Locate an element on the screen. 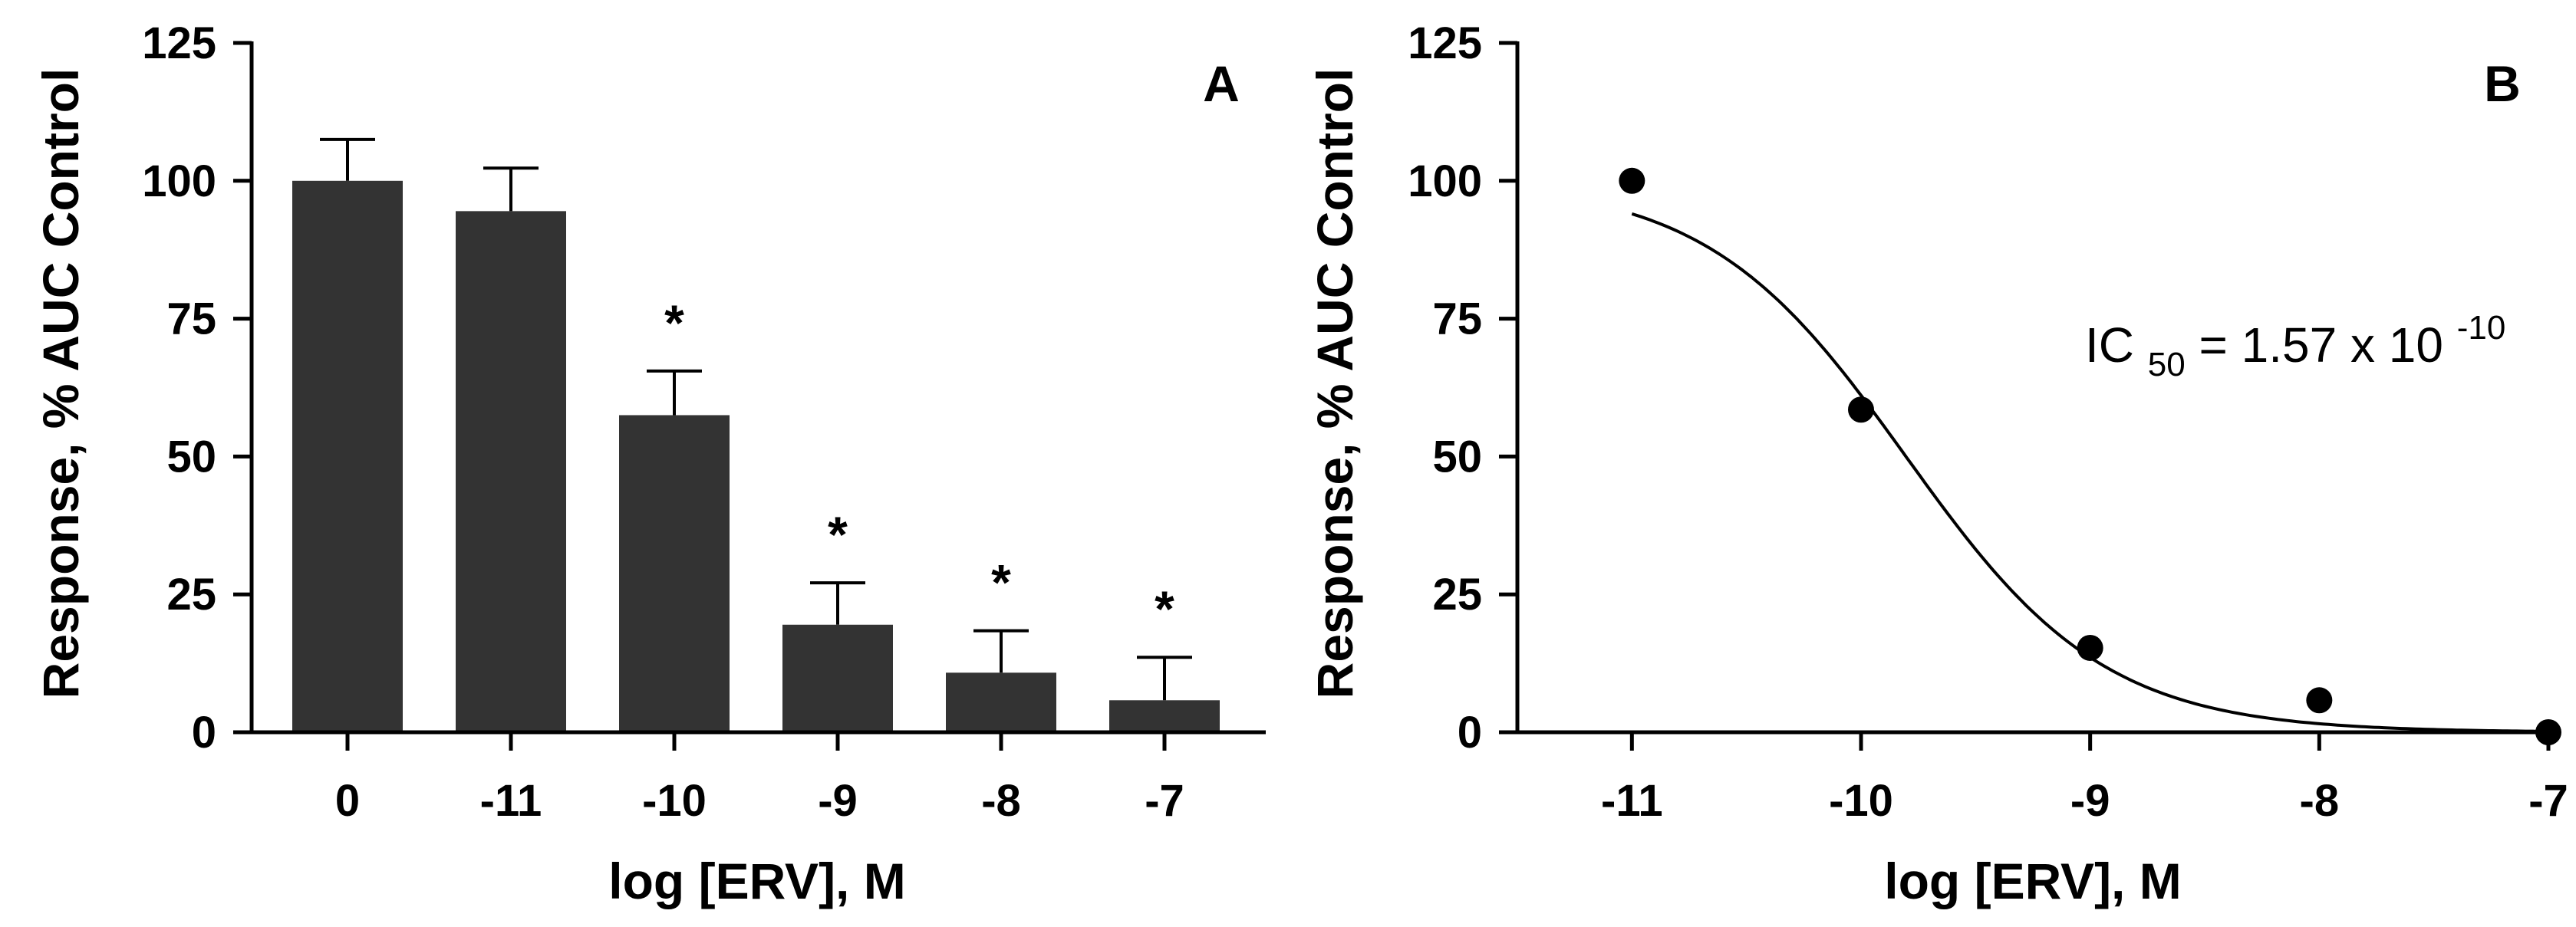  panel-a-y-tick-label: 25 is located at coordinates (191, 595).